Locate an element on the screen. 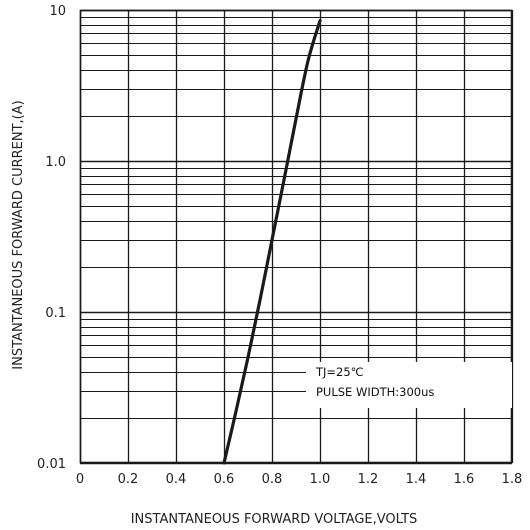 The width and height of the screenshot is (530, 530). annotation-background is located at coordinates (409, 385).